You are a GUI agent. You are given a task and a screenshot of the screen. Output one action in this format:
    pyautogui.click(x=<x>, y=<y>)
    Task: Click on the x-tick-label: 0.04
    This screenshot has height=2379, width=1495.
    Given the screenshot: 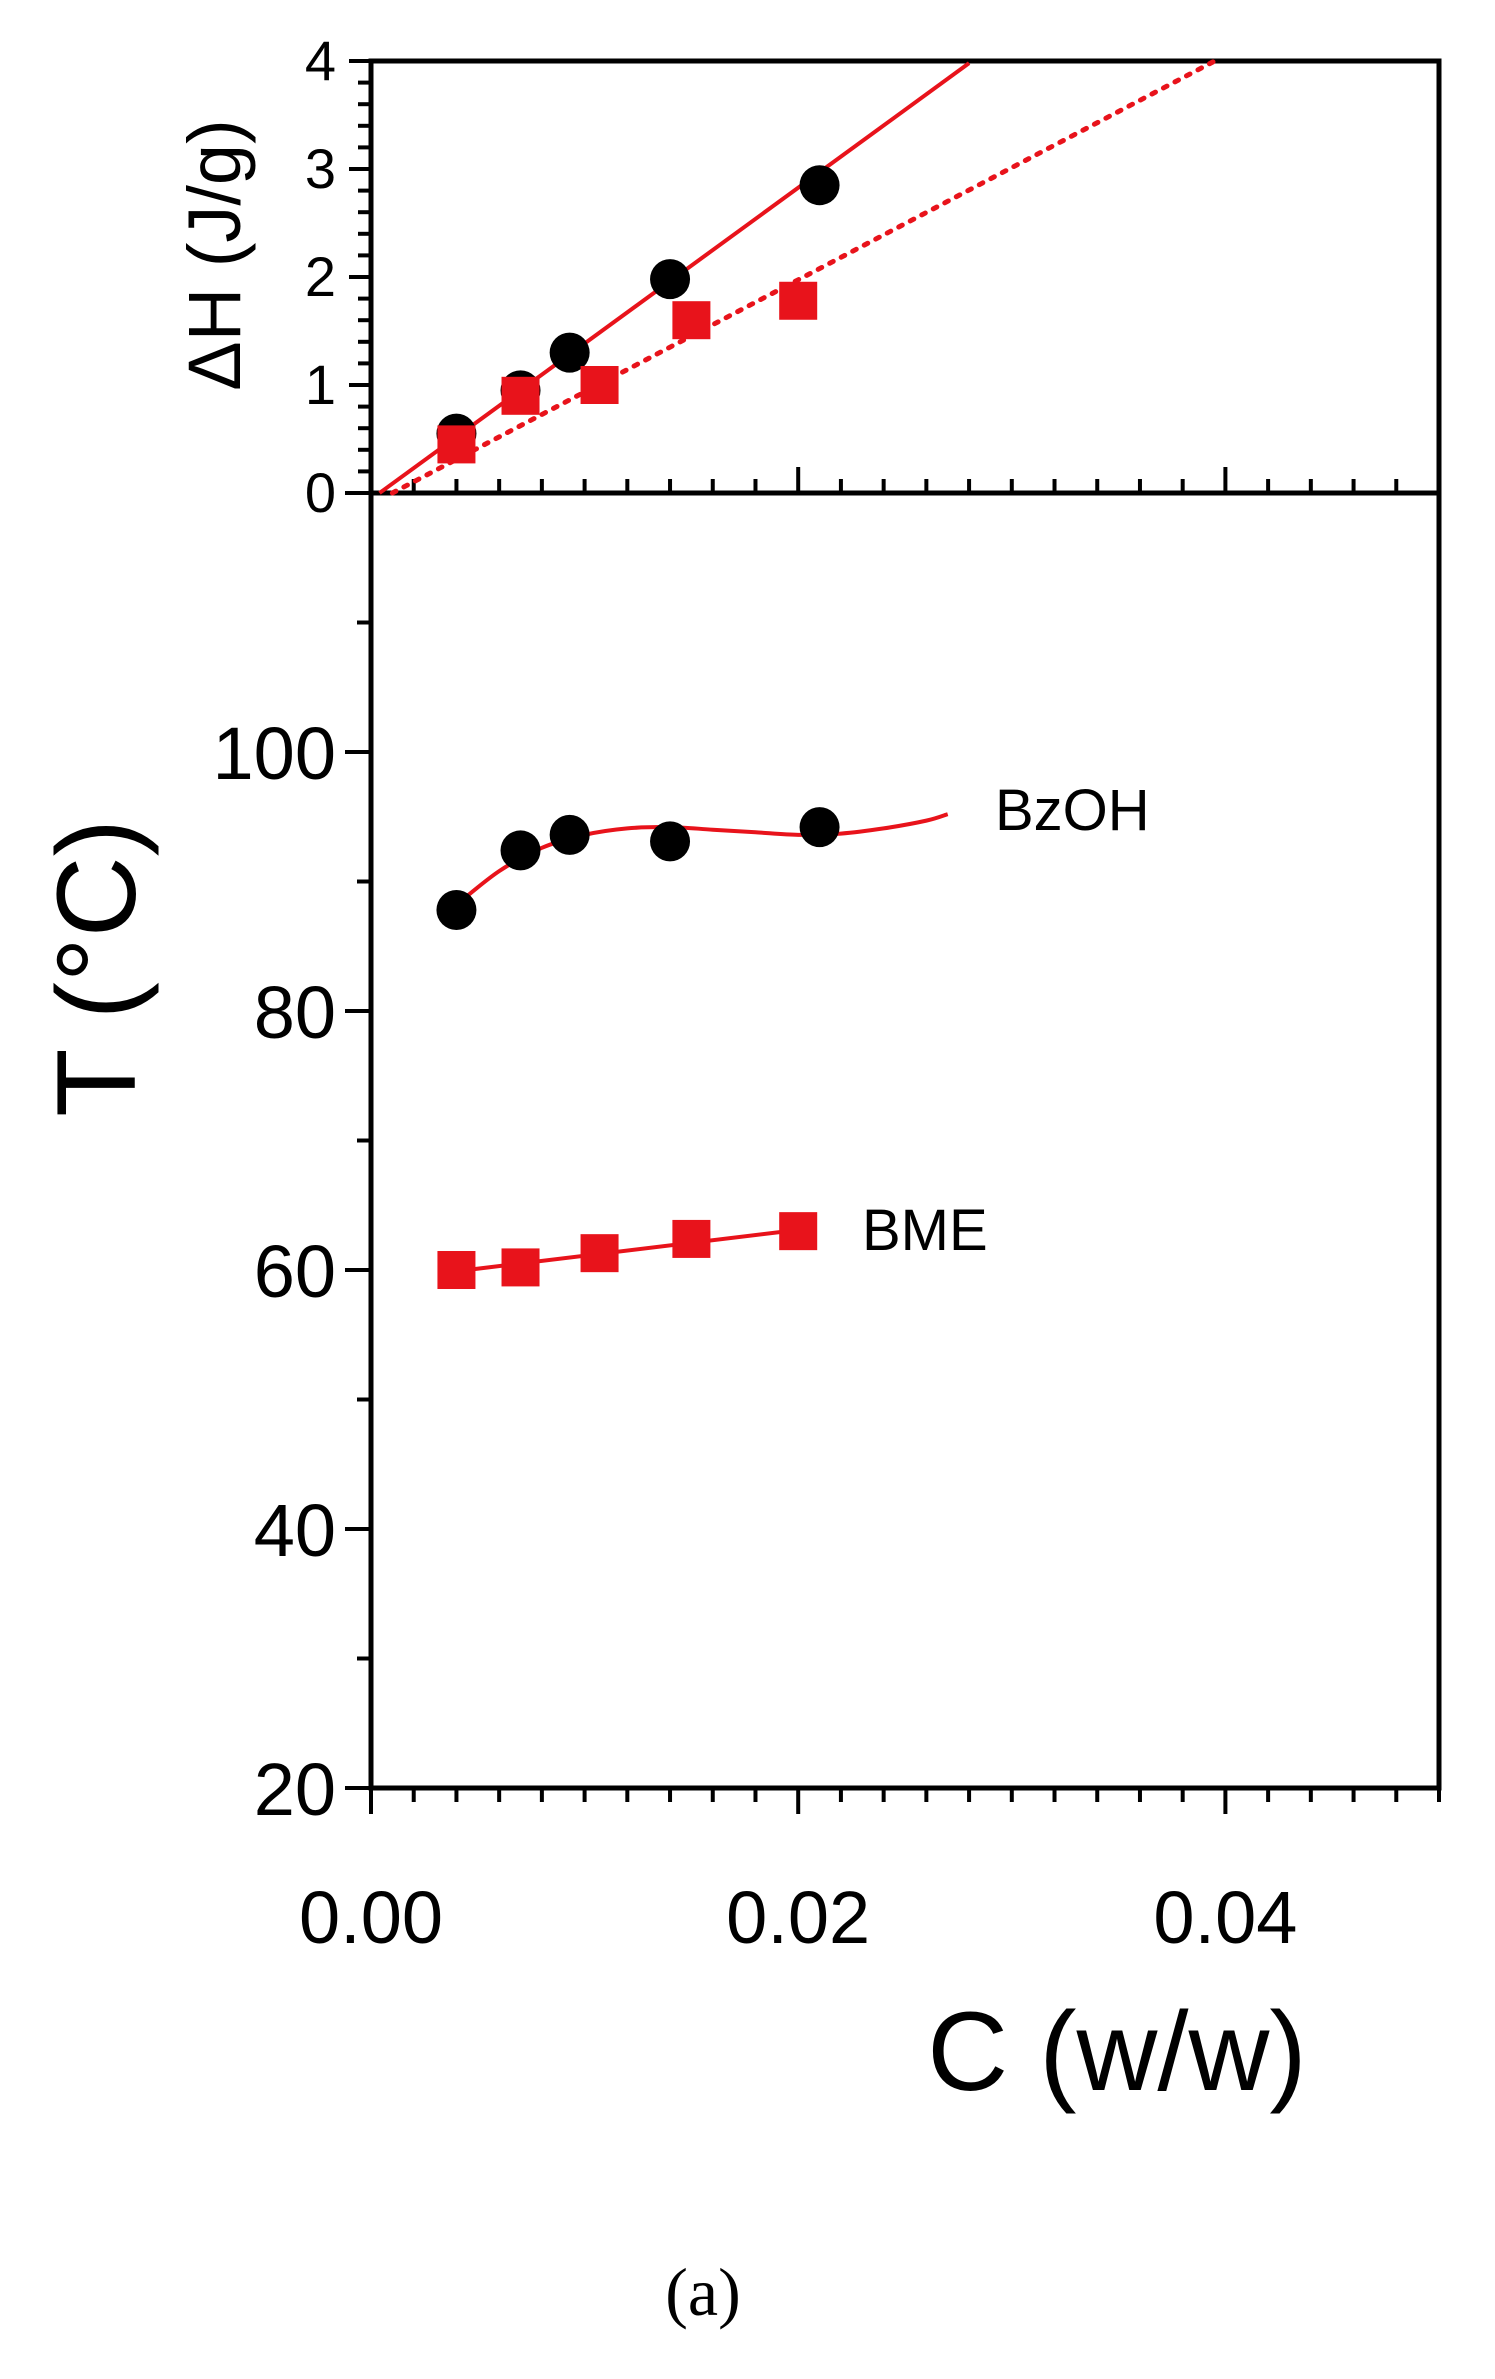 What is the action you would take?
    pyautogui.click(x=1225, y=1917)
    